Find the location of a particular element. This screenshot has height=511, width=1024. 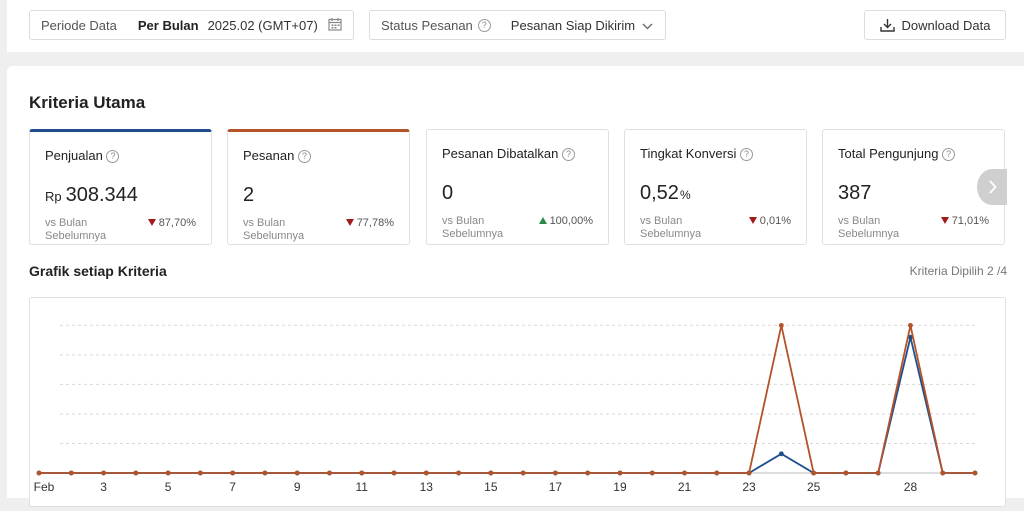

x-tick-label: 13 is located at coordinates (427, 487).